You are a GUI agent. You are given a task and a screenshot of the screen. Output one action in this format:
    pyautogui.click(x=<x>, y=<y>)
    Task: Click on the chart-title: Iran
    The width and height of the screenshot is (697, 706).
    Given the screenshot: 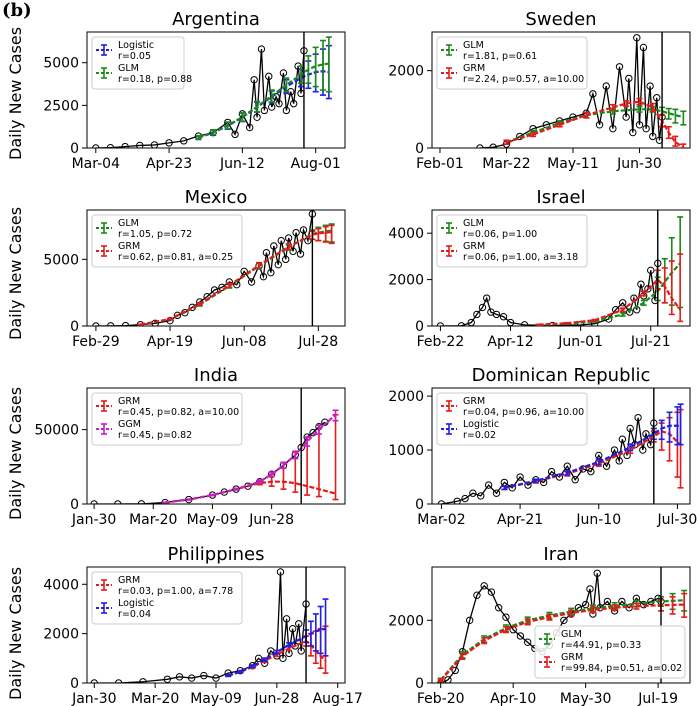 What is the action you would take?
    pyautogui.click(x=560, y=554)
    